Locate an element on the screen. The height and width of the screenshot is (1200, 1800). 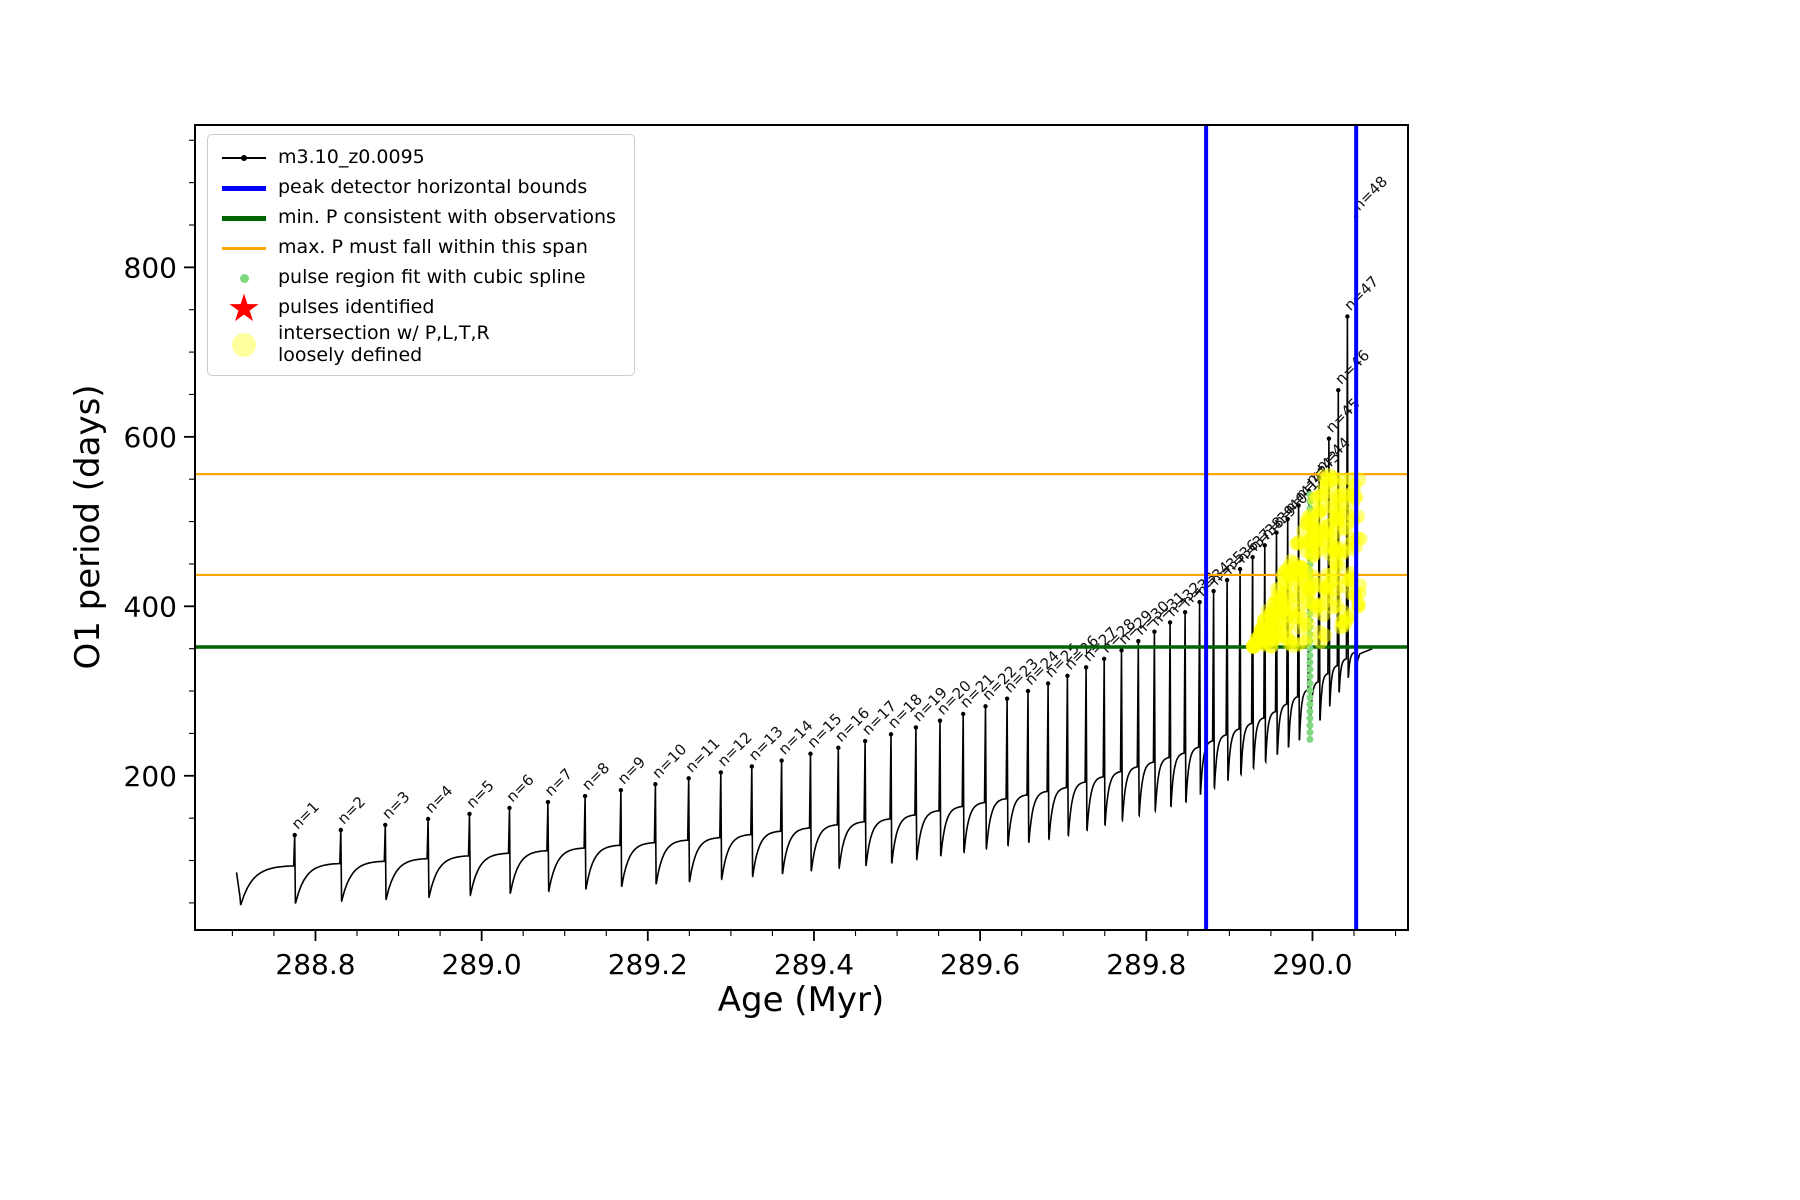
pulse-label: n=9 is located at coordinates (631, 770).